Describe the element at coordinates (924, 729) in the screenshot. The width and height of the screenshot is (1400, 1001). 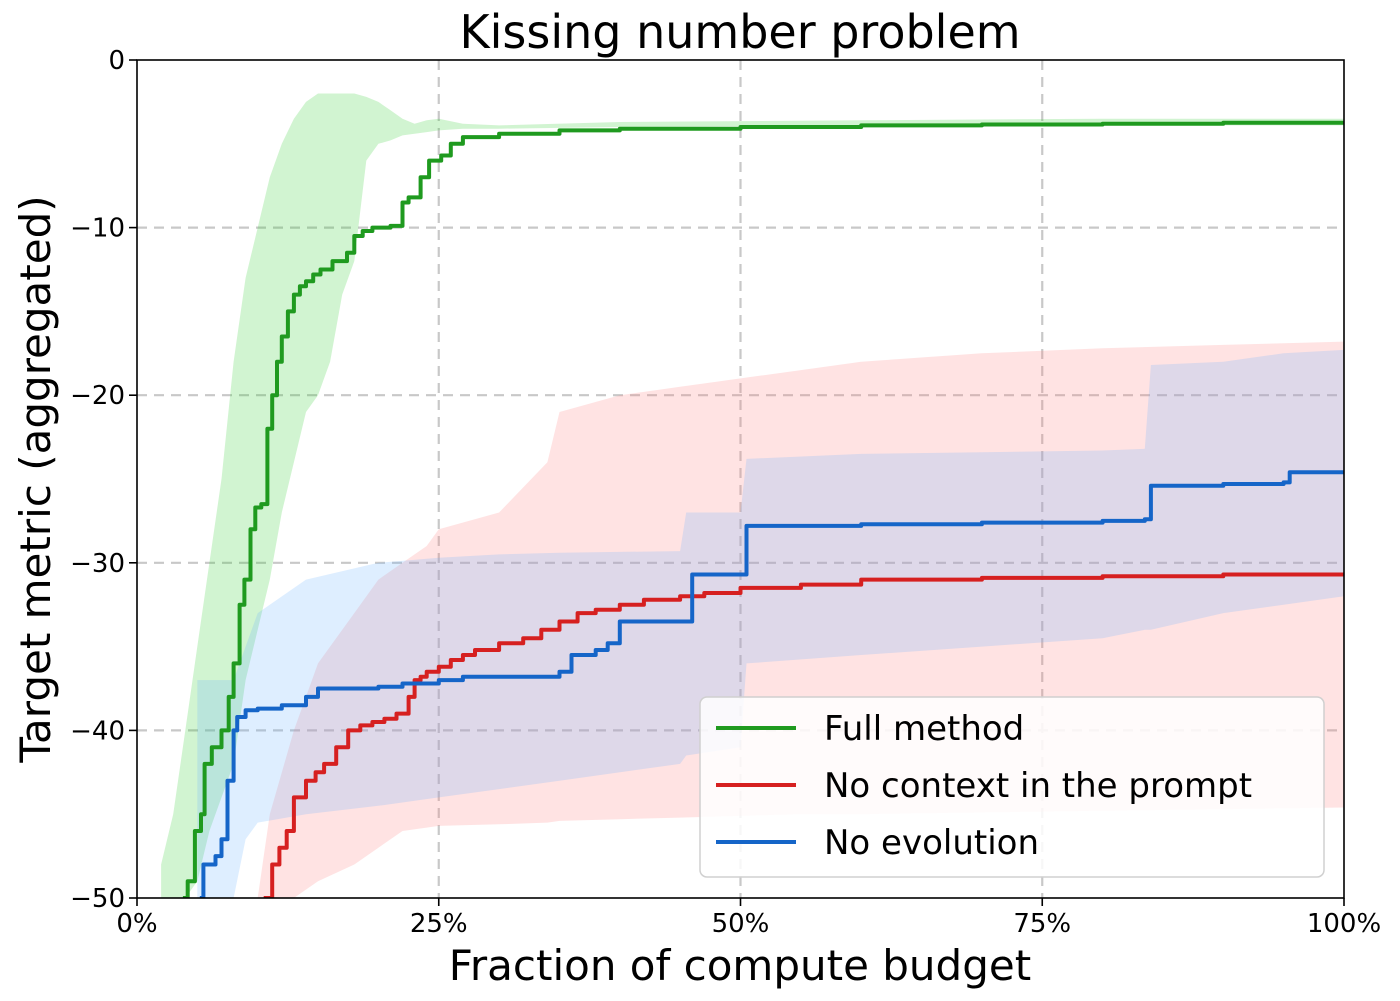
I see `legend-label: Full method` at that location.